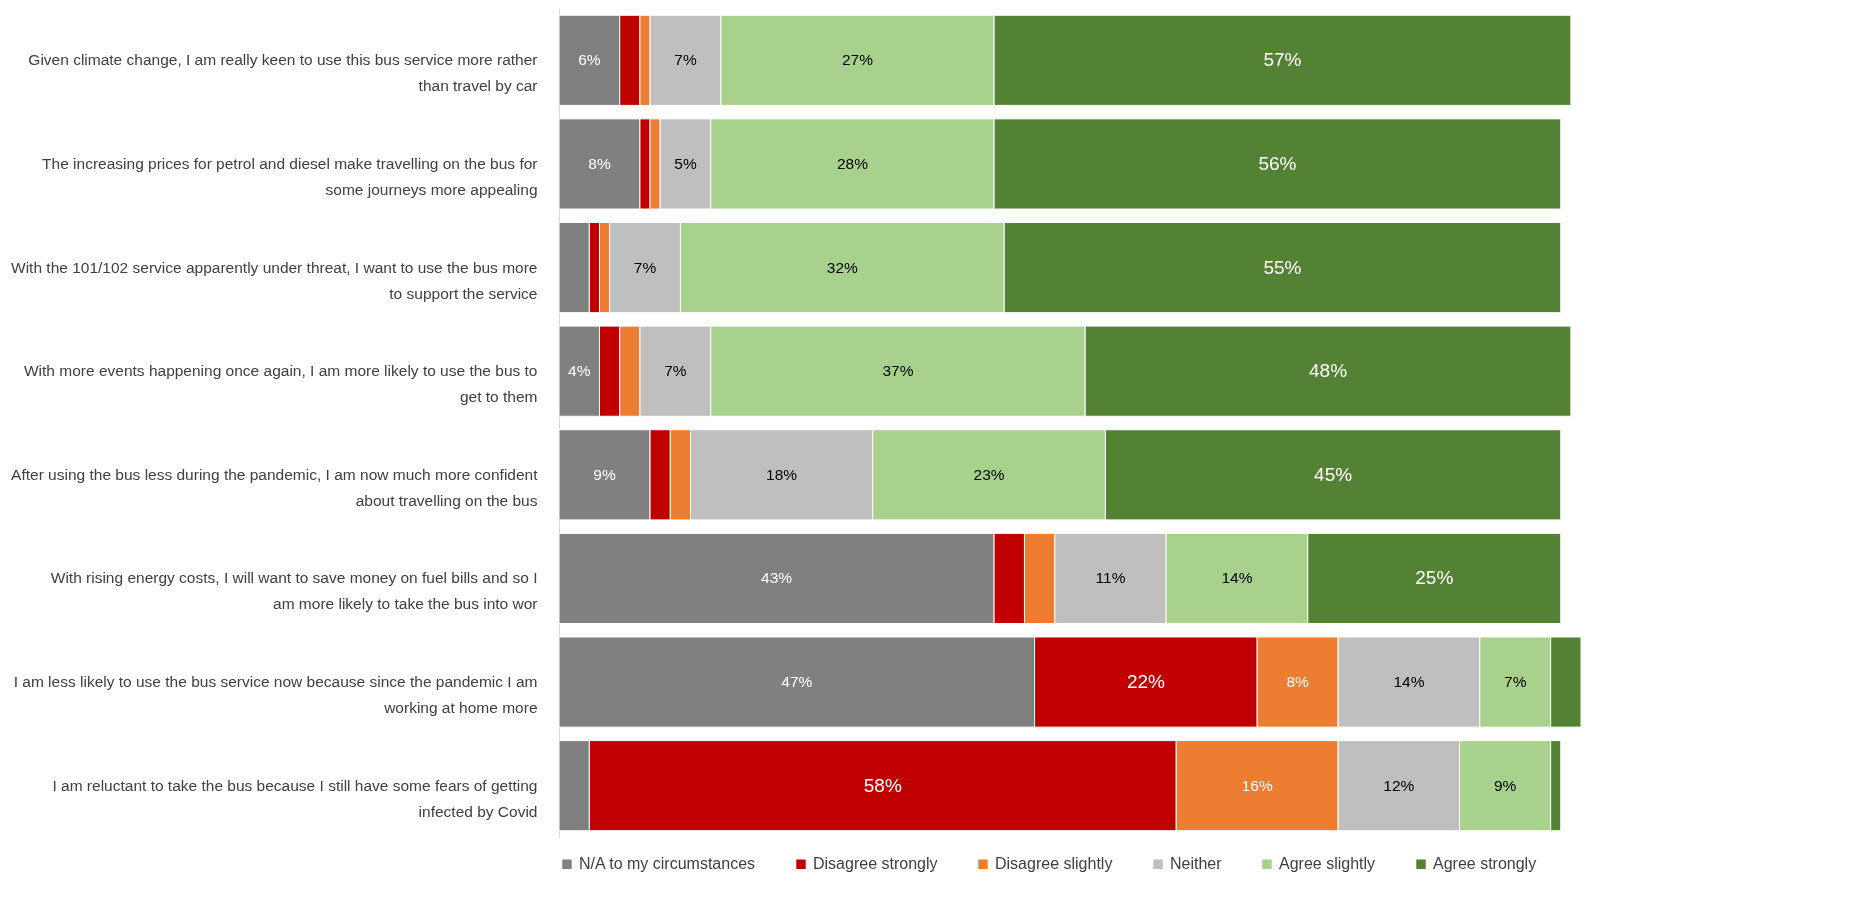 This screenshot has height=913, width=1874. What do you see at coordinates (667, 864) in the screenshot?
I see `legend-label: N/A to my circumstances` at bounding box center [667, 864].